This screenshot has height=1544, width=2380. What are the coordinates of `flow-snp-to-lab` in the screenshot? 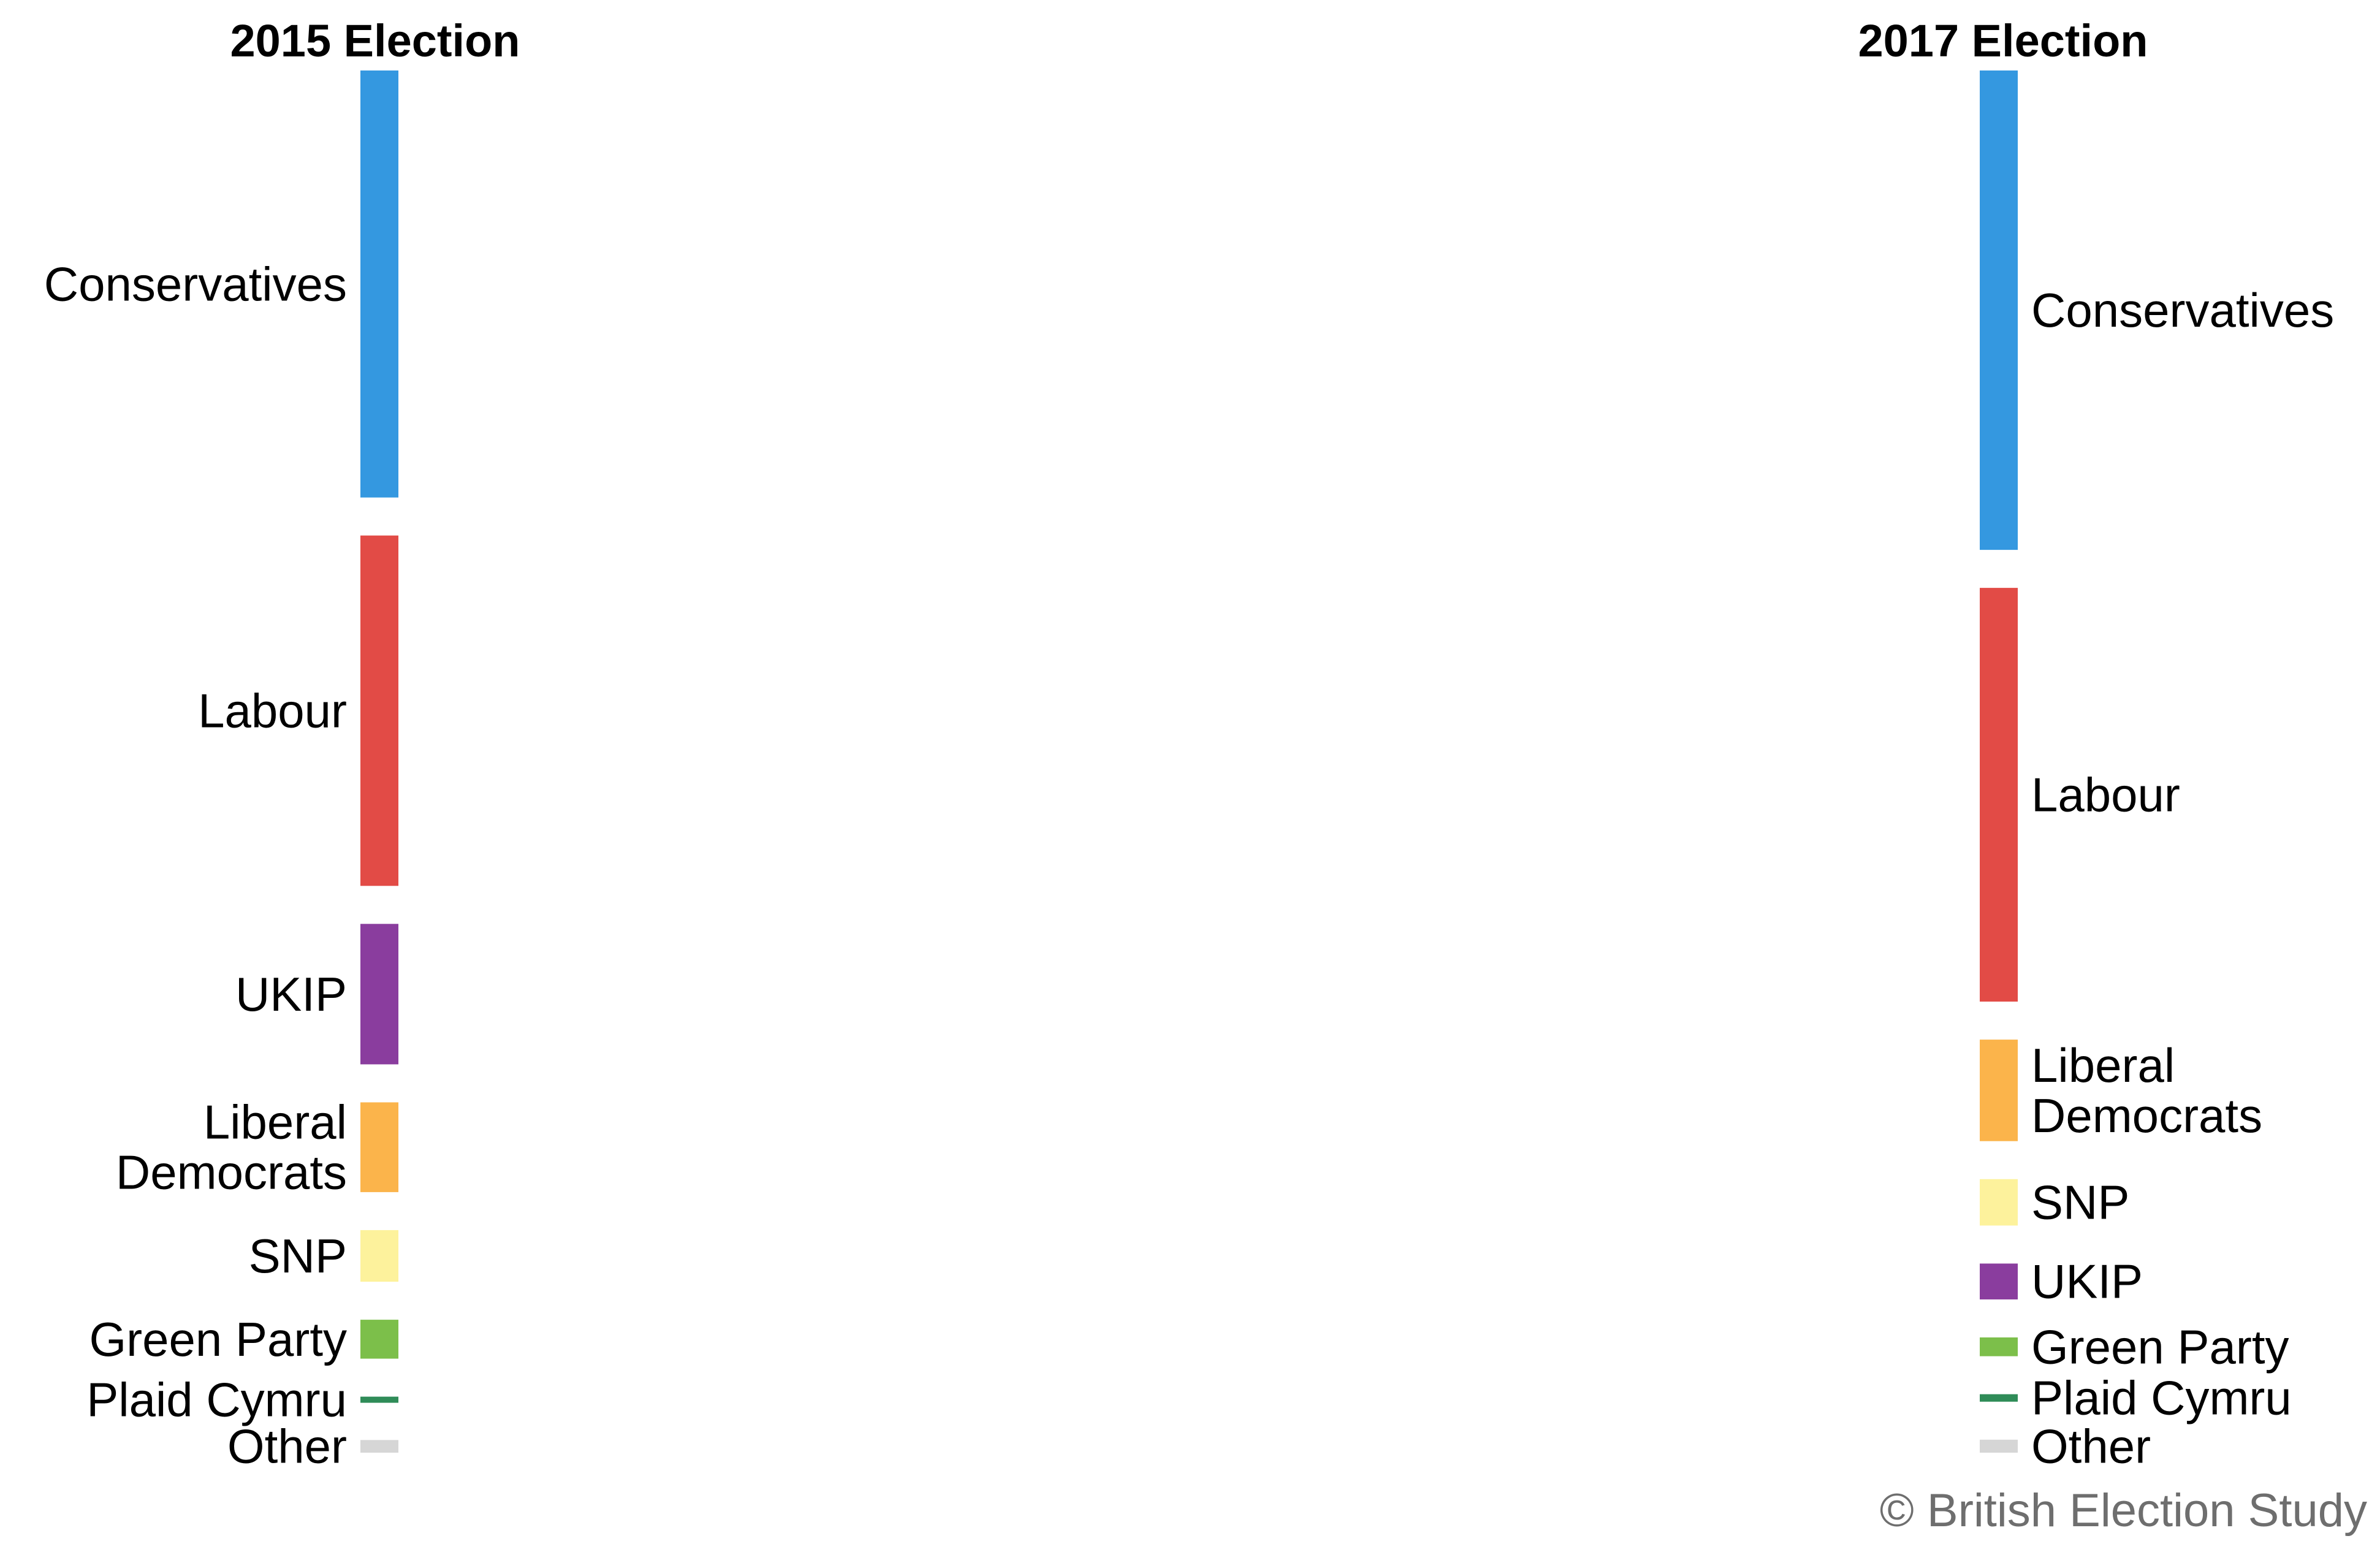 It's located at (1189, 1104).